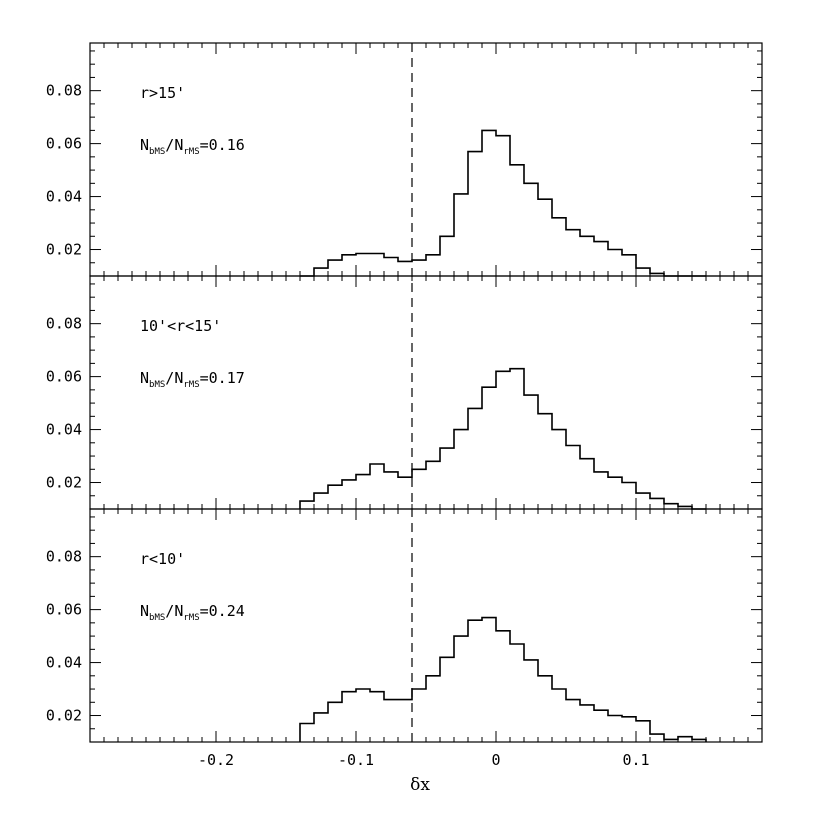 The image size is (830, 830). Describe the element at coordinates (495, 760) in the screenshot. I see `x-tick-label: 0` at that location.